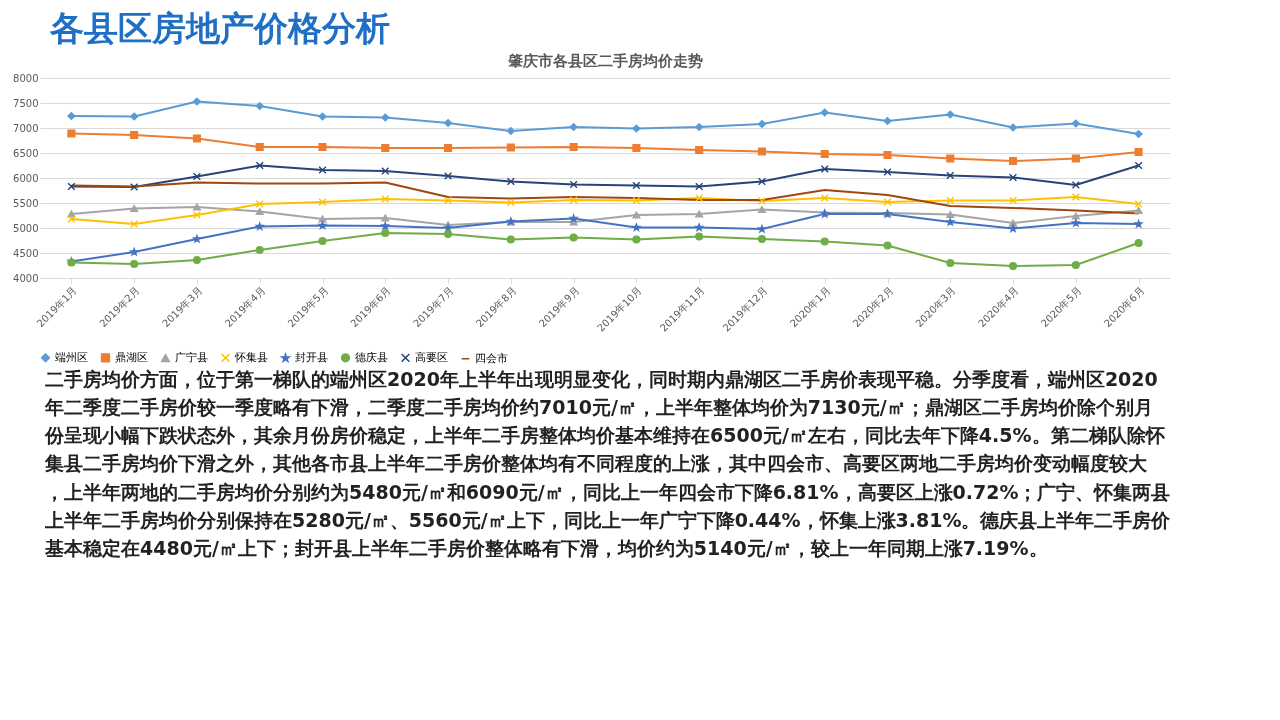  Describe the element at coordinates (251, 357) in the screenshot. I see `legend-label: 怀集县` at that location.